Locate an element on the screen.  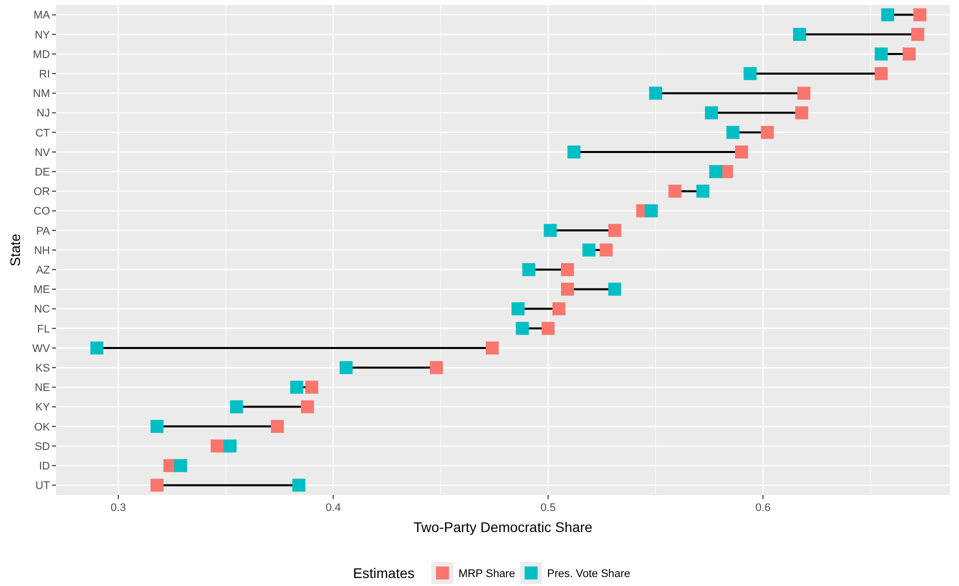
y-tick-label: DE is located at coordinates (42, 172).